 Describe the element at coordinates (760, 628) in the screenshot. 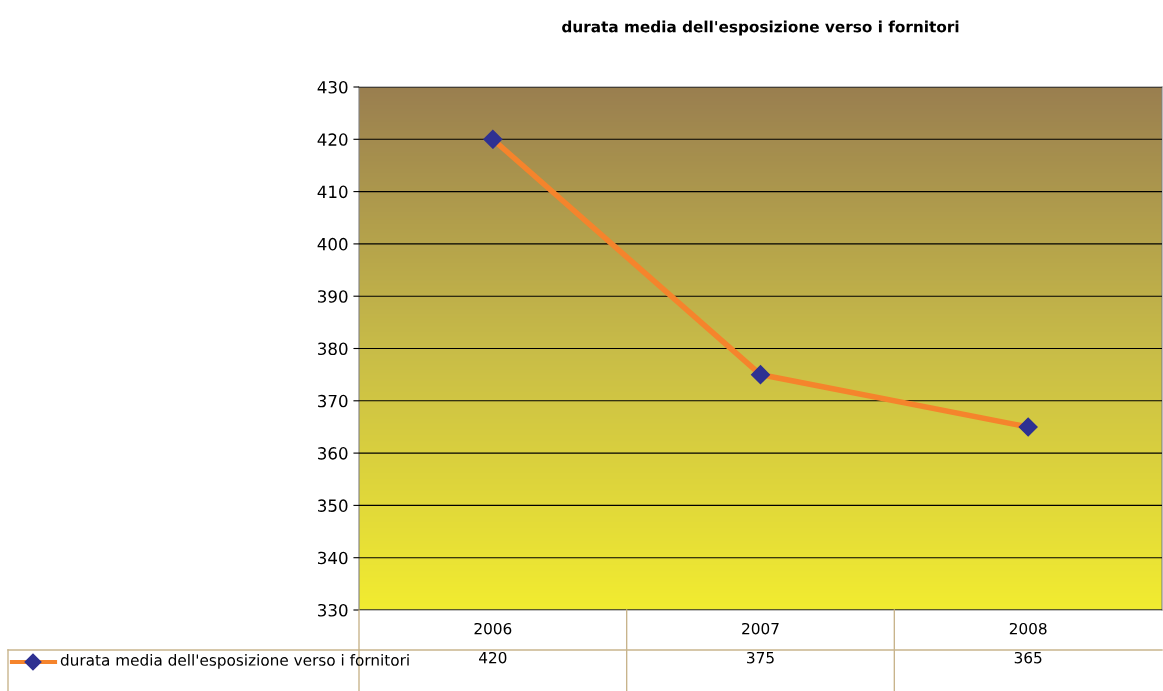

I see `x-tick-label: 2007` at that location.